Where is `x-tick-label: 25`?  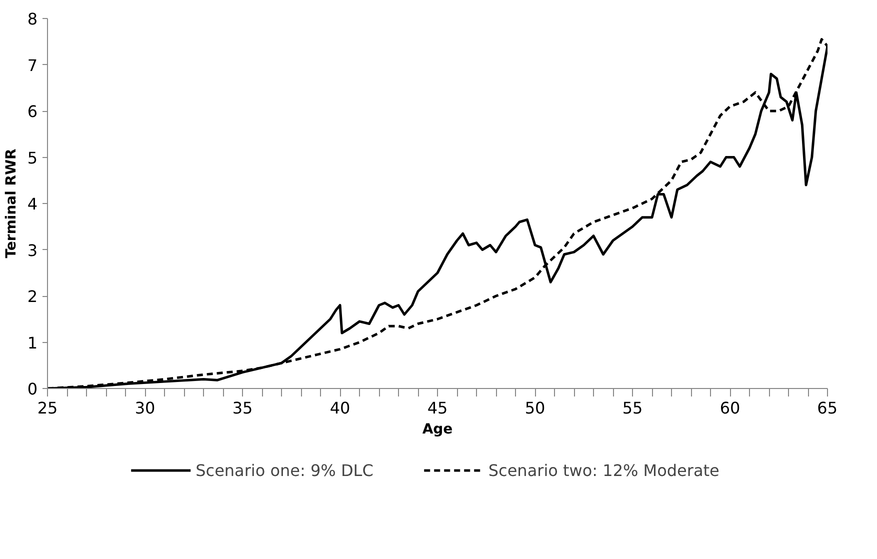 x-tick-label: 25 is located at coordinates (47, 408).